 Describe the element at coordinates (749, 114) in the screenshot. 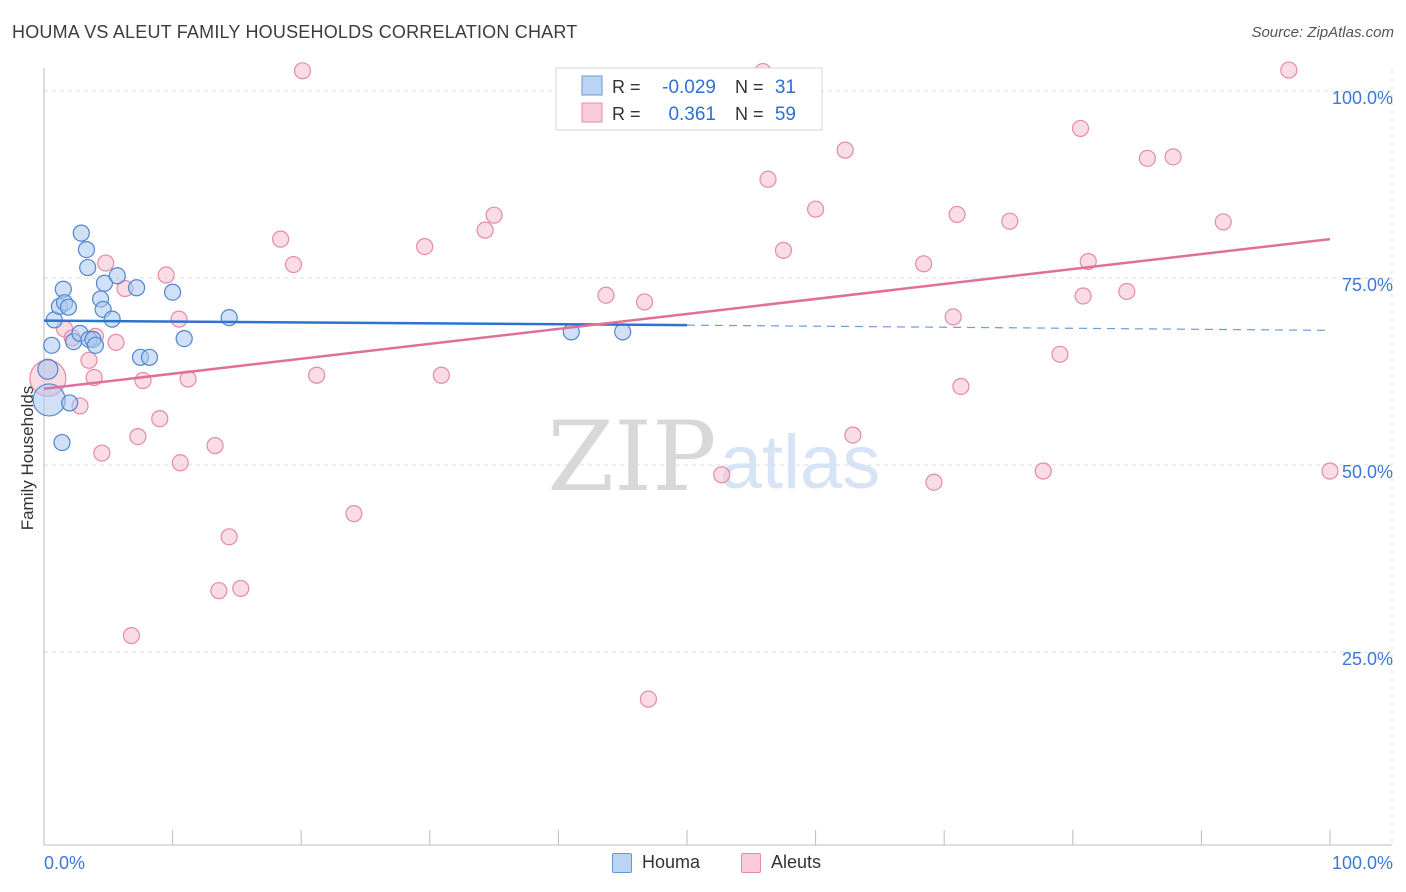

I see `legend-aleut-n-label: N =` at that location.